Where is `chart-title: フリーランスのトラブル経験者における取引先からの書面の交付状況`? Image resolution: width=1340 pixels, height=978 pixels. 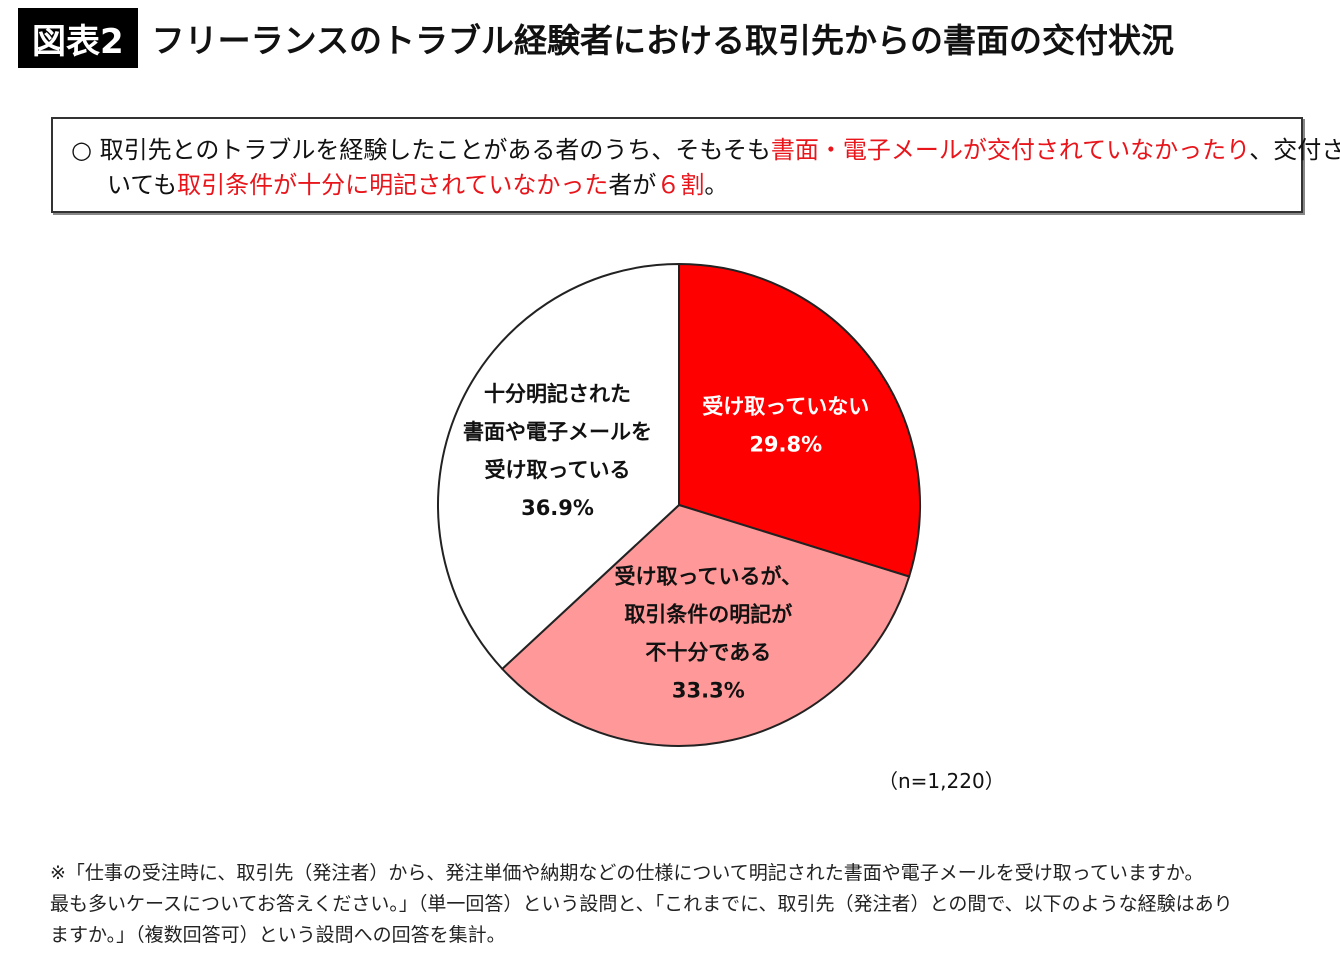 chart-title: フリーランスのトラブル経験者における取引先からの書面の交付状況 is located at coordinates (663, 40).